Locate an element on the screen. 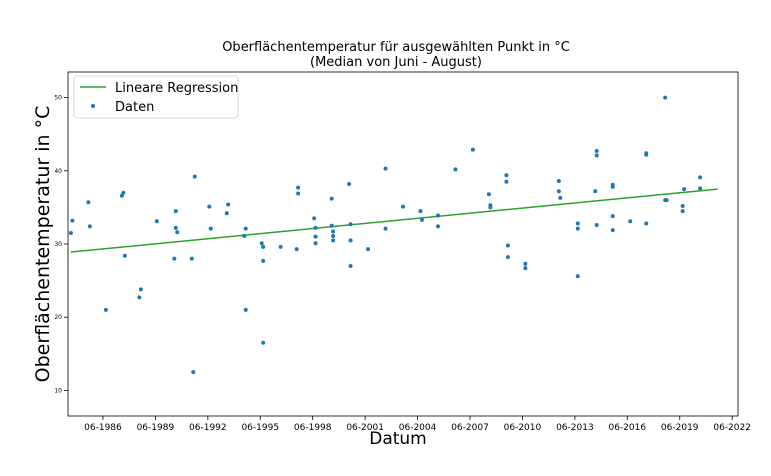  chart-subtitle: (Median von Juni - August) is located at coordinates (396, 62).